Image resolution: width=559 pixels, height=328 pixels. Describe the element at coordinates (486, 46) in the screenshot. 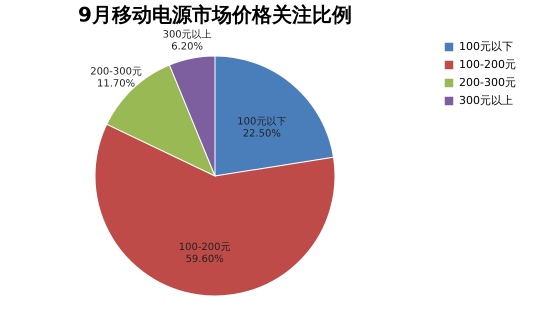

I see `legend-label: 100元以下` at that location.